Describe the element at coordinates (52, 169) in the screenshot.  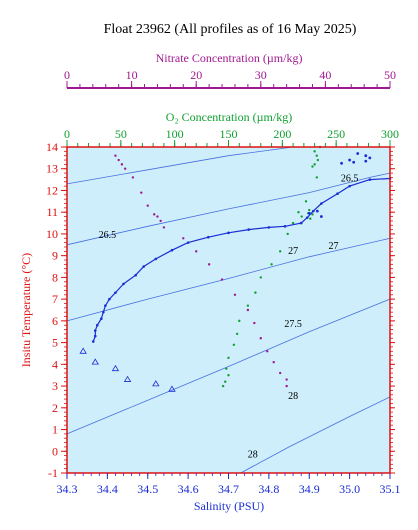
I see `temperature-tick-label: 13` at that location.